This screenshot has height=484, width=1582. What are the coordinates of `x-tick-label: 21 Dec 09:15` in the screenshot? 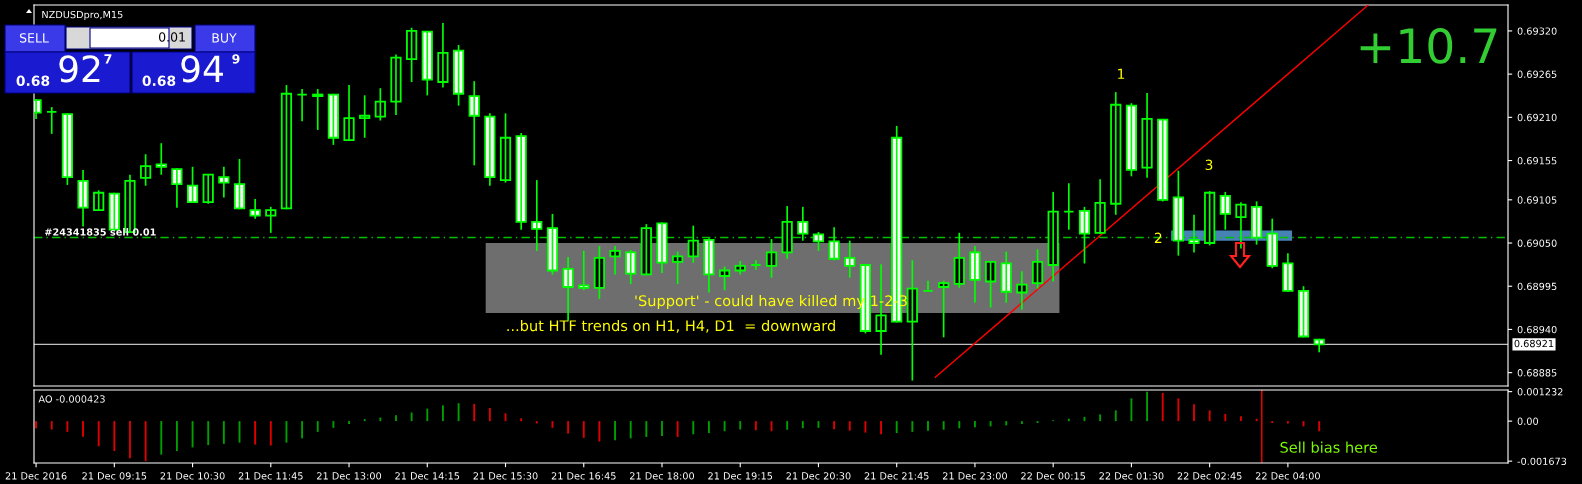 It's located at (114, 476).